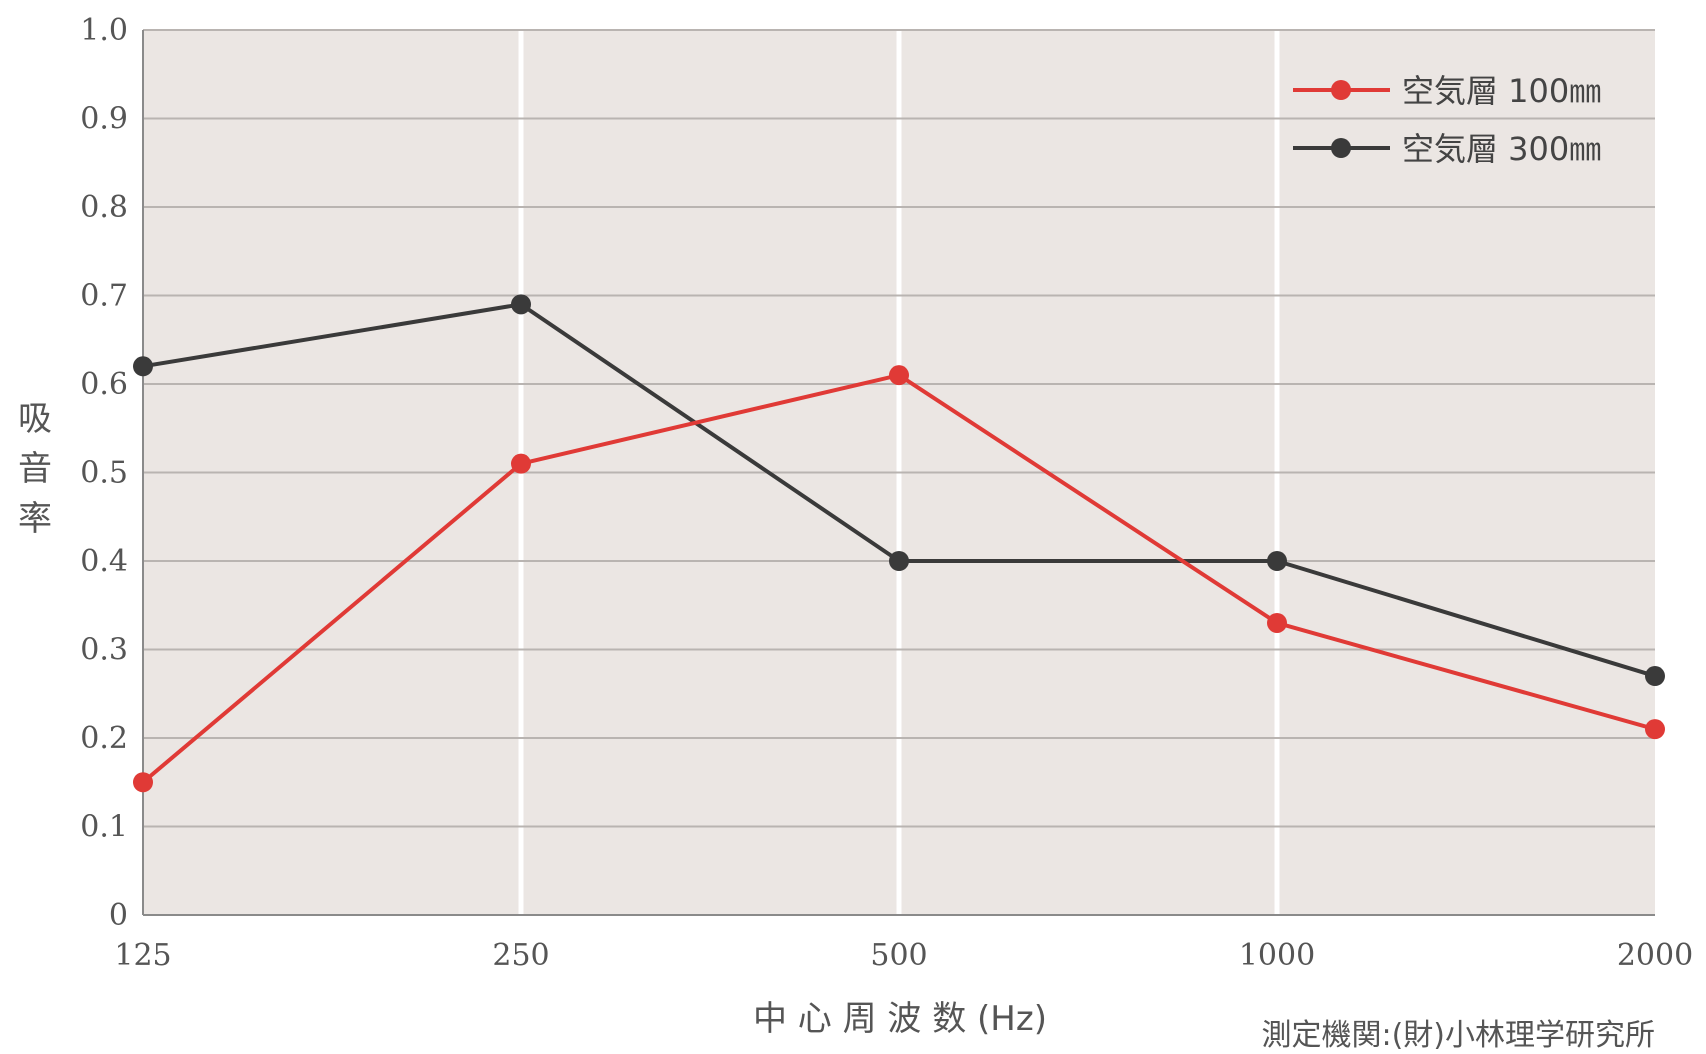 The width and height of the screenshot is (1706, 1054). Describe the element at coordinates (104, 561) in the screenshot. I see `y-tick-label-0.4: 0.4` at that location.